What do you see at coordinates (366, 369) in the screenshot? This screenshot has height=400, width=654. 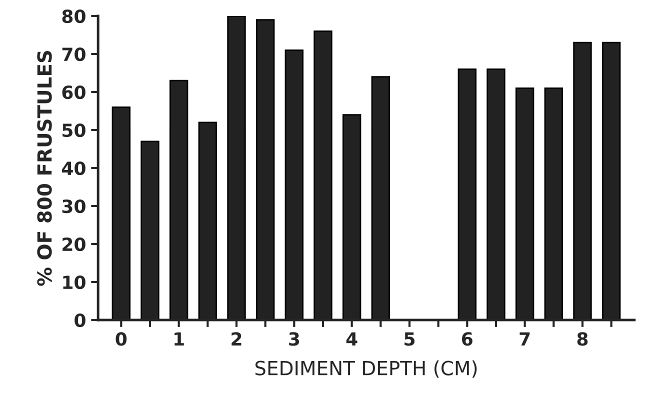 I see `x-axis-title: SEDIMENT DEPTH (CM)` at bounding box center [366, 369].